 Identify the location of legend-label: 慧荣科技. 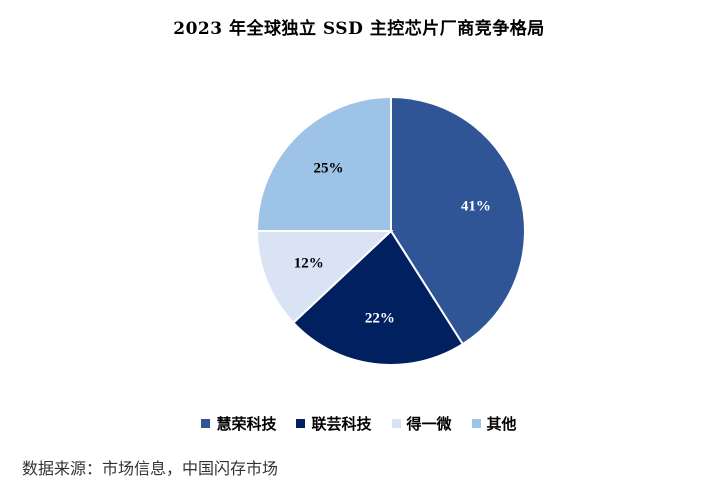
(246, 424).